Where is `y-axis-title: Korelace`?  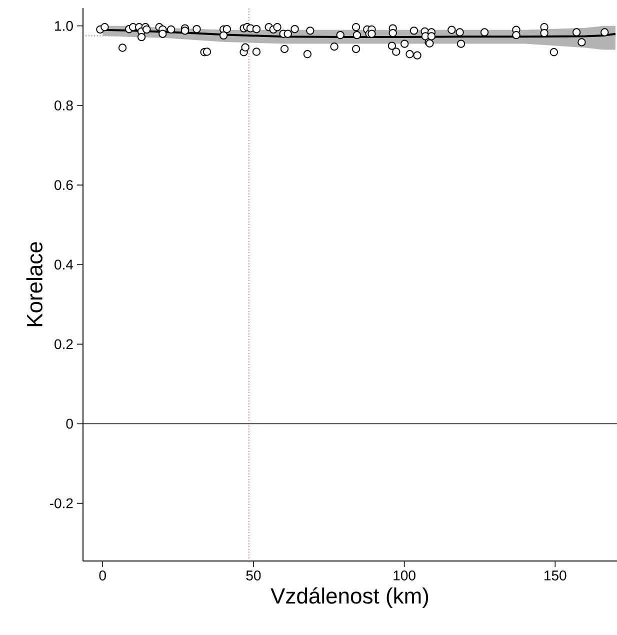 y-axis-title: Korelace is located at coordinates (34, 284).